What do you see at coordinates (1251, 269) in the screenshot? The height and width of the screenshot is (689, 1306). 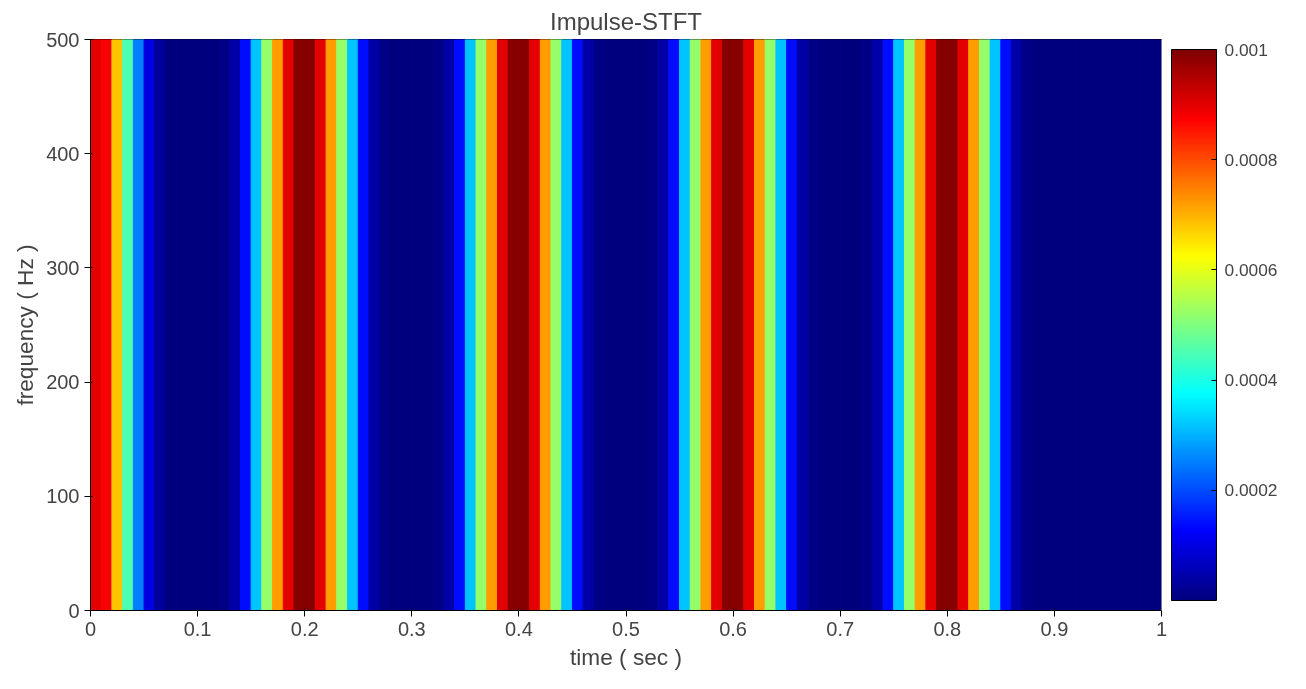 I see `color-bar-label: 0.0006` at bounding box center [1251, 269].